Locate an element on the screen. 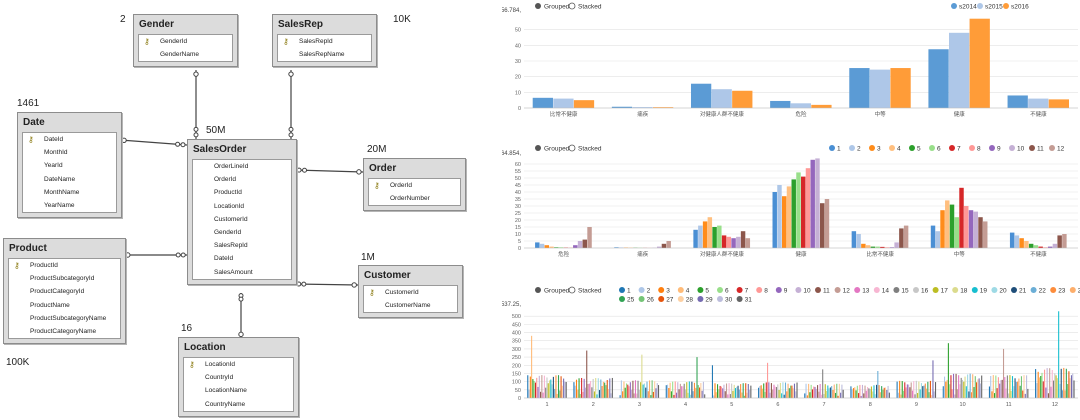  table-salesrep: SalesRep ⚷ SalesRepId SalesRepName is located at coordinates (324, 41).